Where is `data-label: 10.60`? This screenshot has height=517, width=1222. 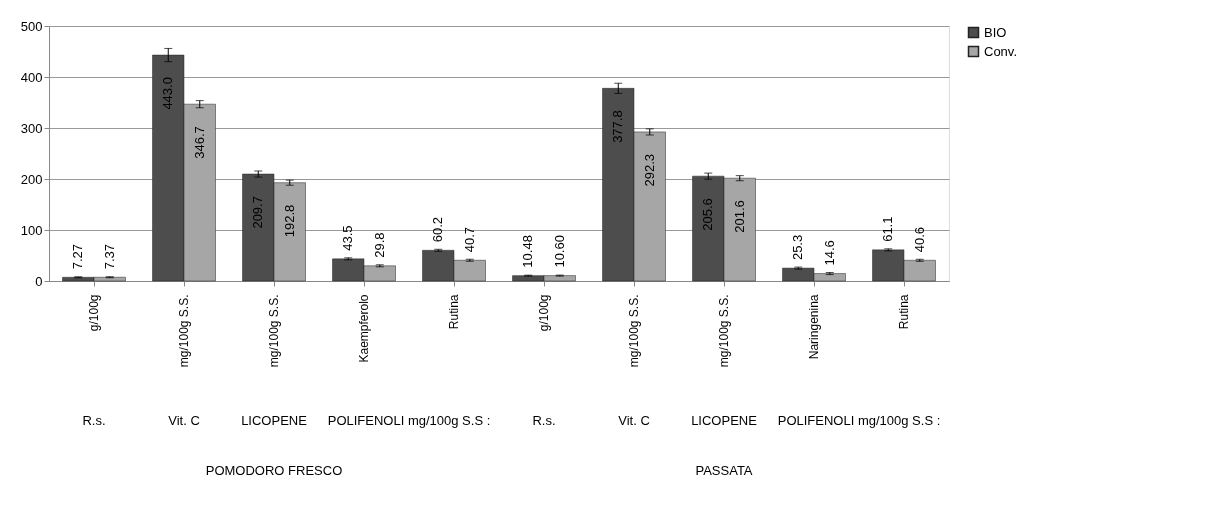
data-label: 10.60 is located at coordinates (559, 251).